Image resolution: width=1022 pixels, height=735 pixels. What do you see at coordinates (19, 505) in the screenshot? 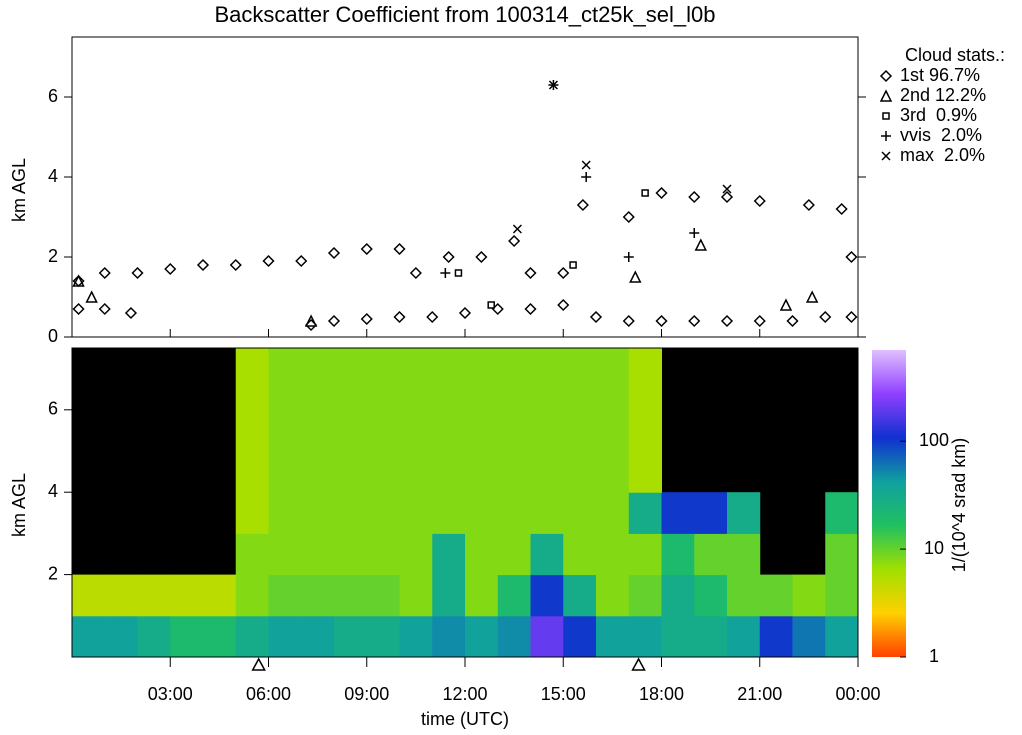
I see `y-axis-label: km AGL` at bounding box center [19, 505].